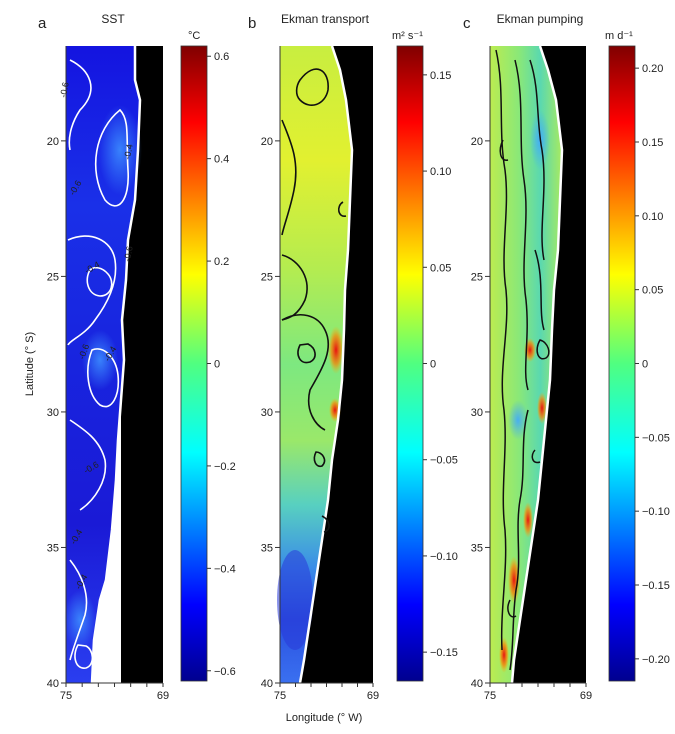 The height and width of the screenshot is (734, 675). What do you see at coordinates (30, 364) in the screenshot?
I see `y-axis-label: Latitude (° S)` at bounding box center [30, 364].